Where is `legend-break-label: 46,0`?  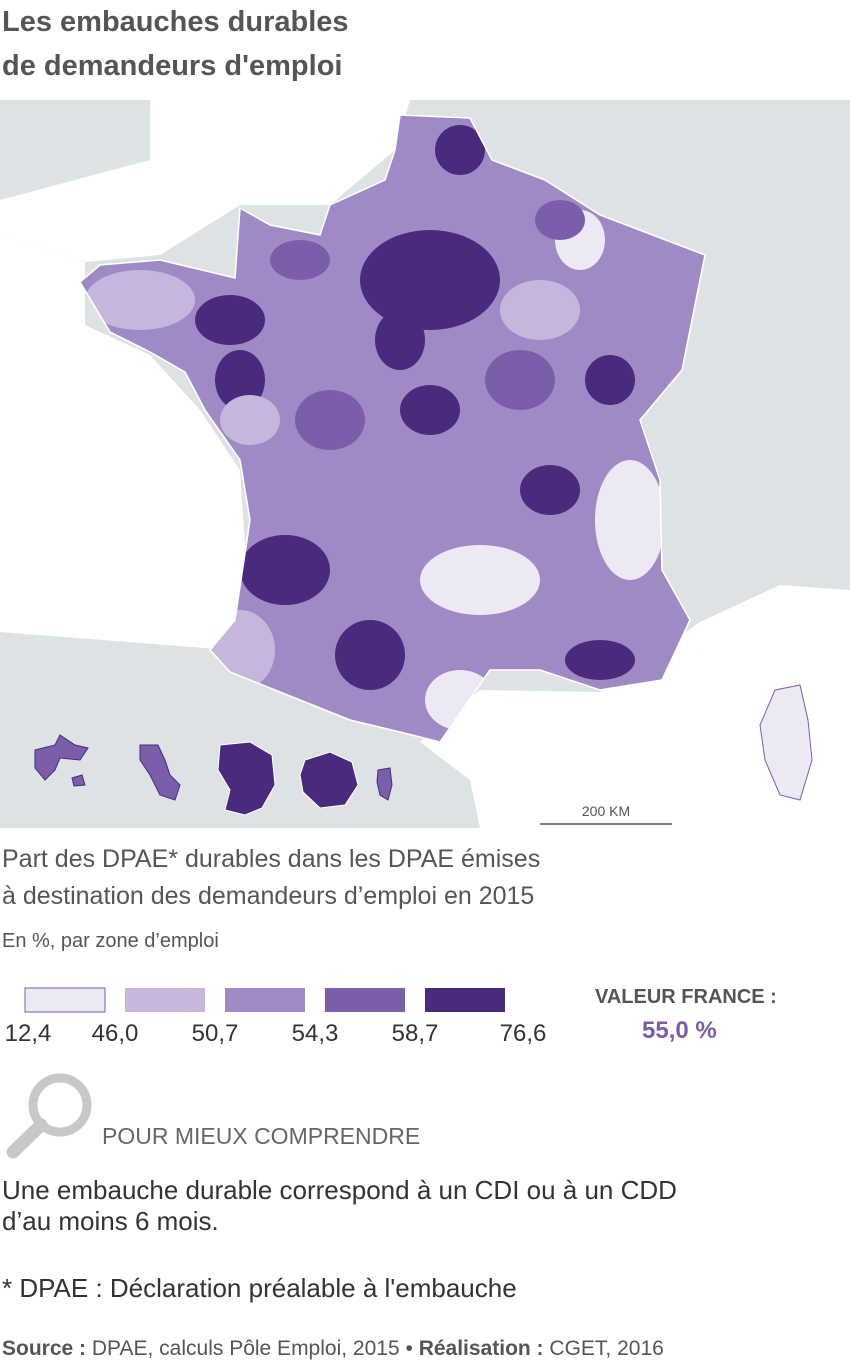 legend-break-label: 46,0 is located at coordinates (115, 1033).